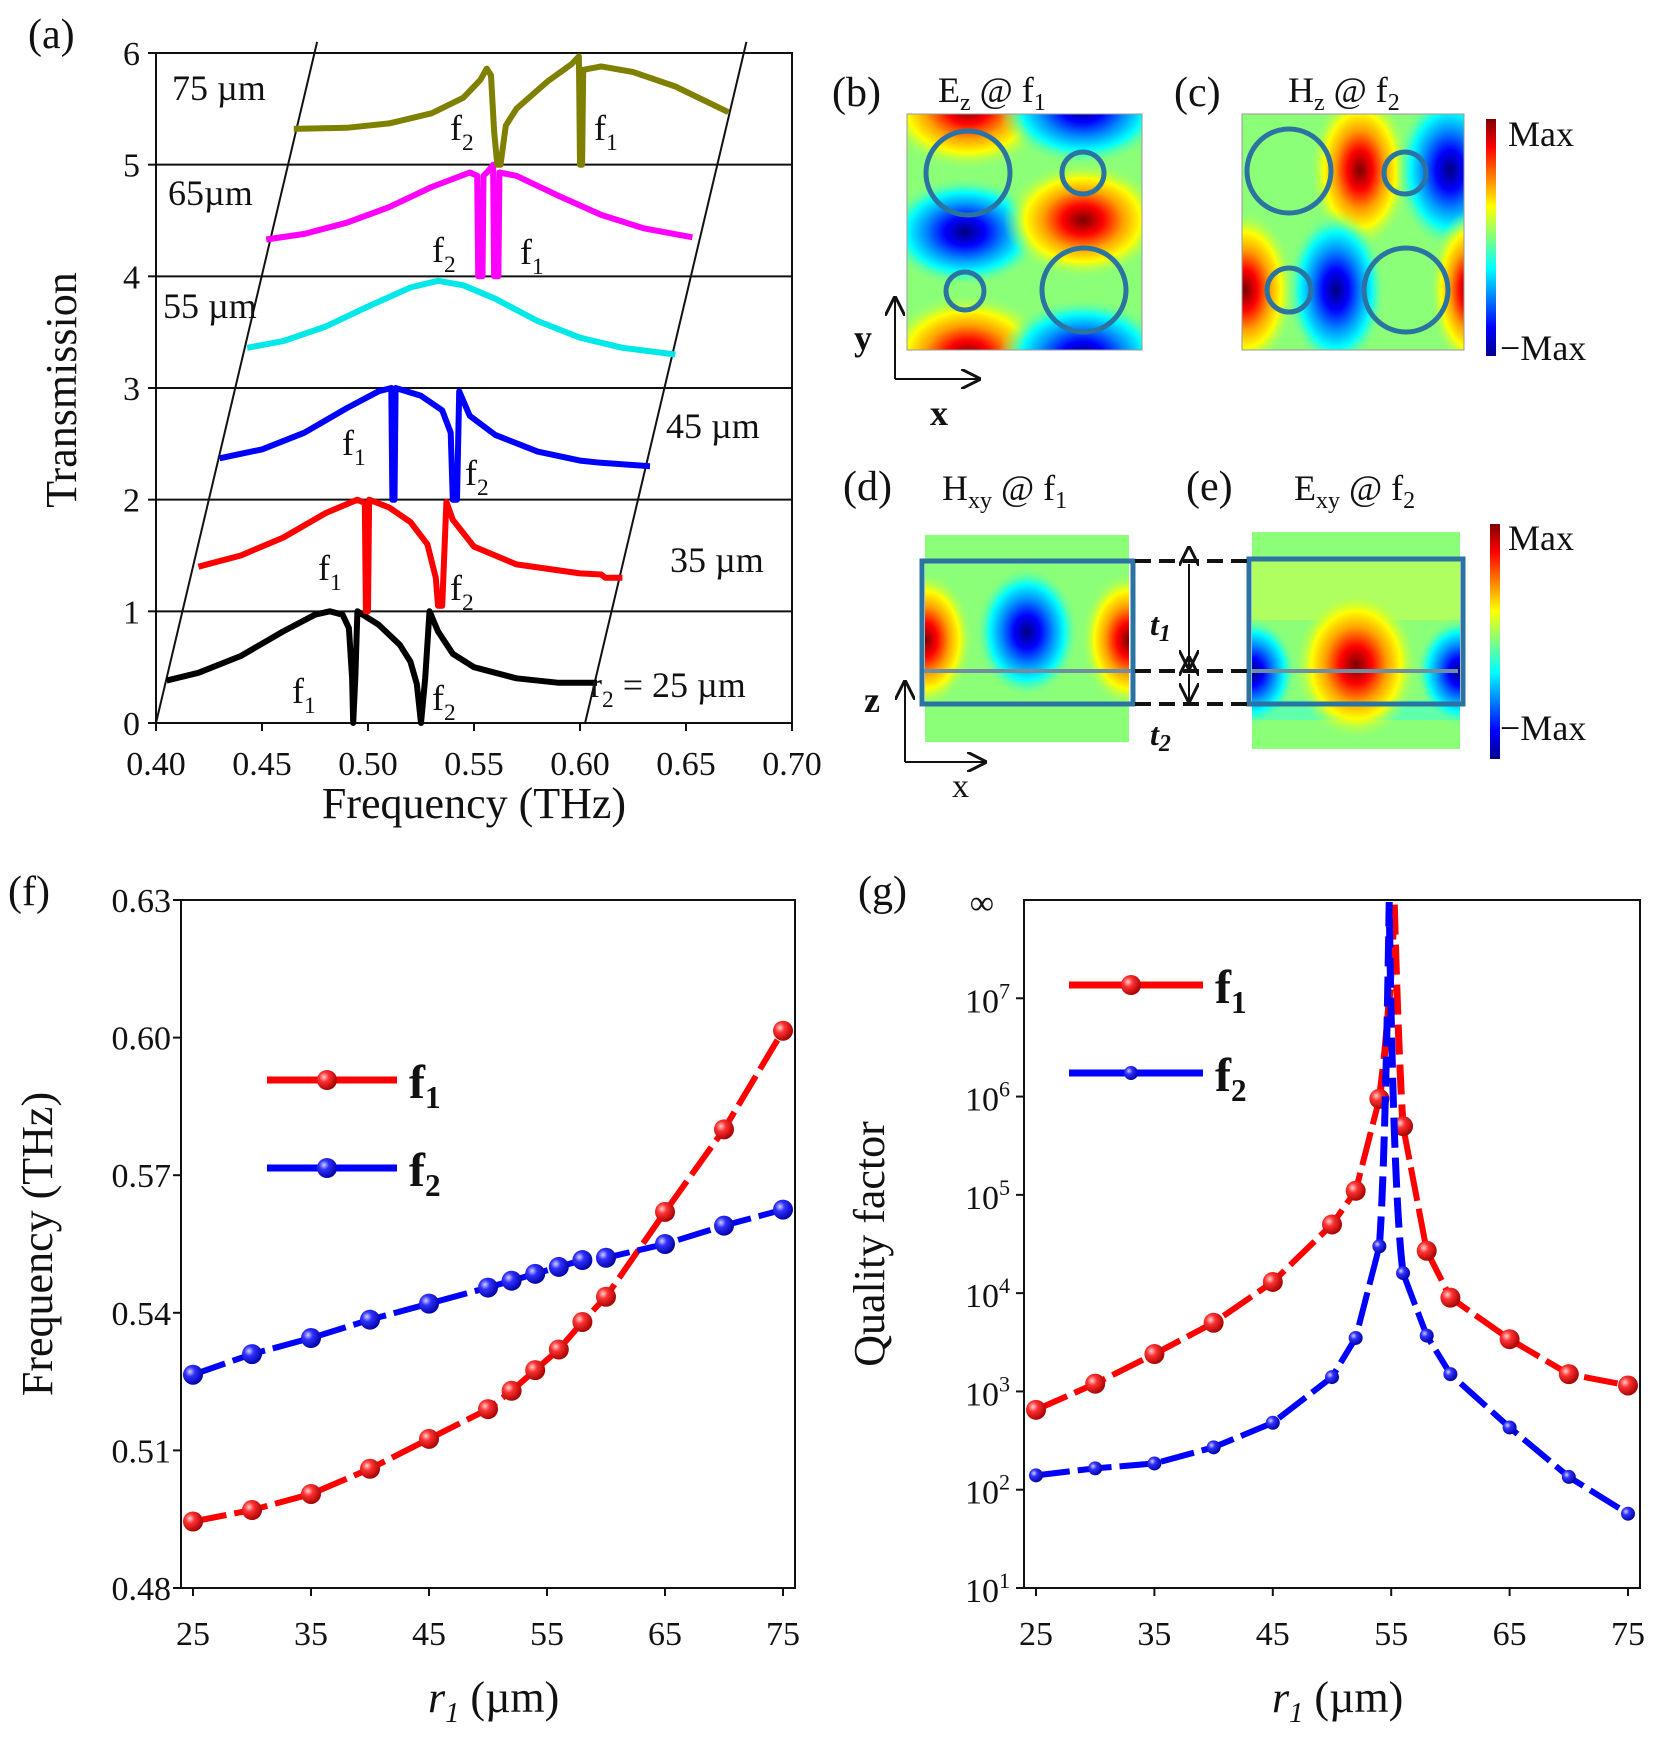  What do you see at coordinates (982, 903) in the screenshot?
I see `y-top-infinity-label: ∞` at bounding box center [982, 903].